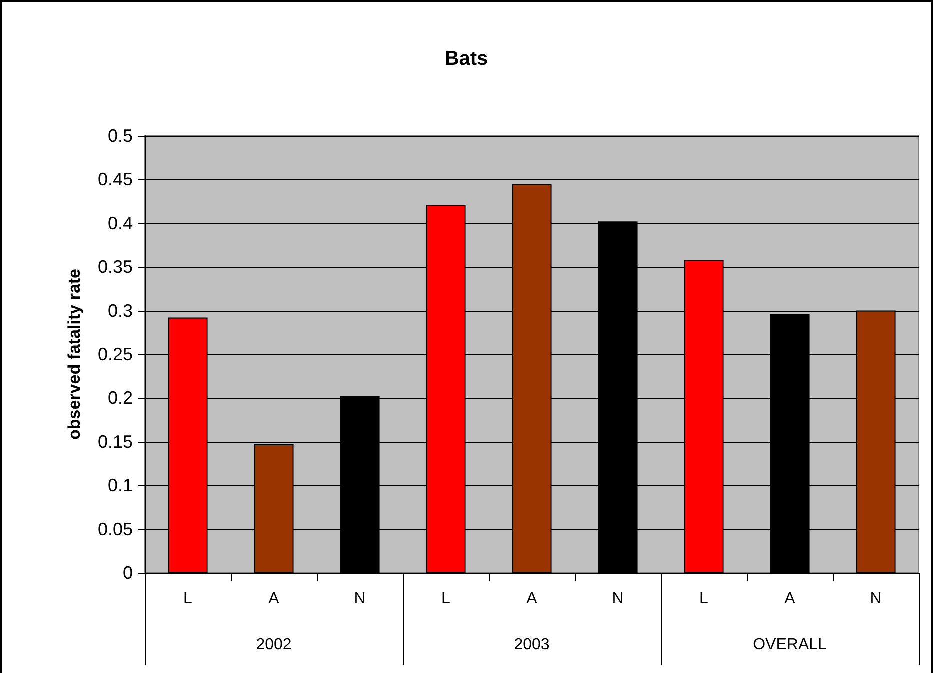 This screenshot has width=933, height=673. Describe the element at coordinates (115, 180) in the screenshot. I see `y-tick-label: 0.45` at that location.